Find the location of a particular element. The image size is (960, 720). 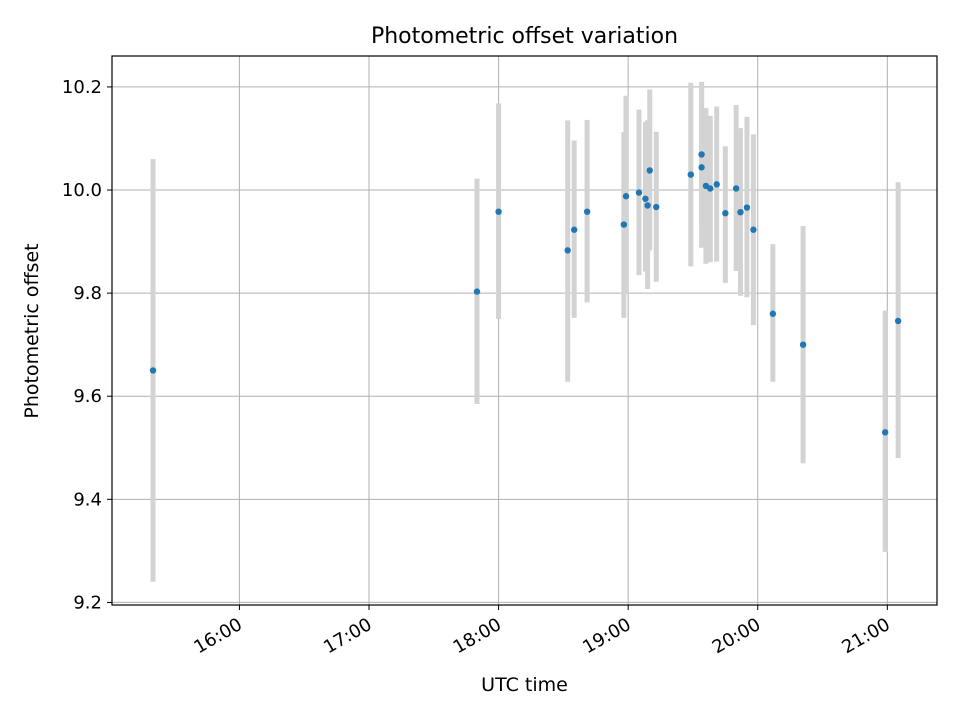

y-tick-label: 9.6 is located at coordinates (87, 396).